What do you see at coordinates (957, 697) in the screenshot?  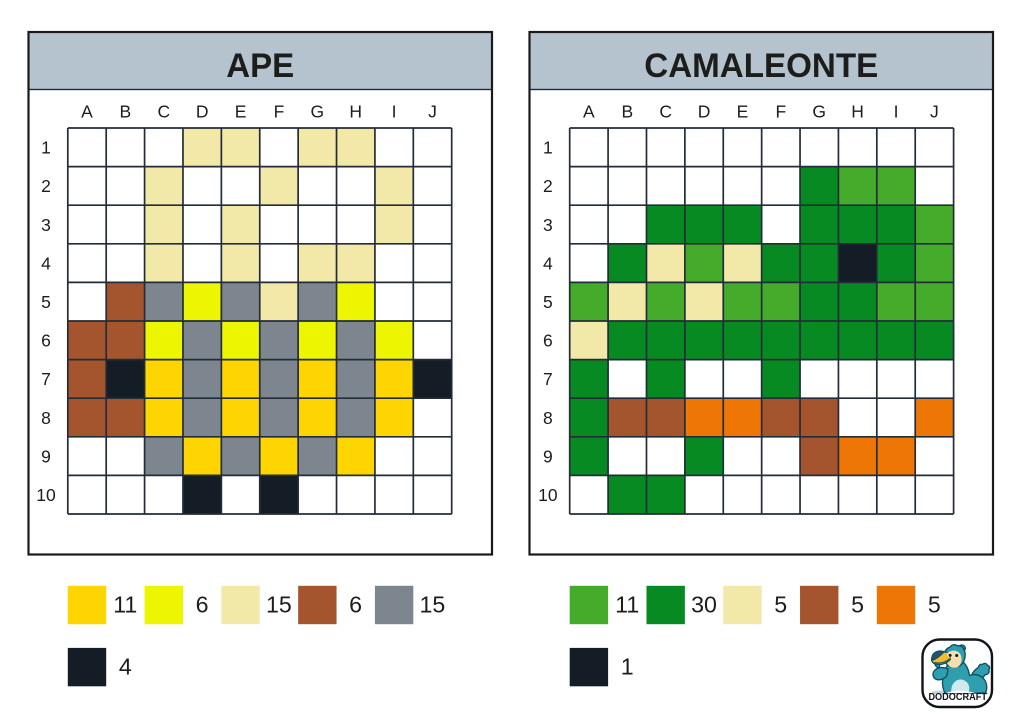 I see `svg-text: DODOCRAFT` at bounding box center [957, 697].